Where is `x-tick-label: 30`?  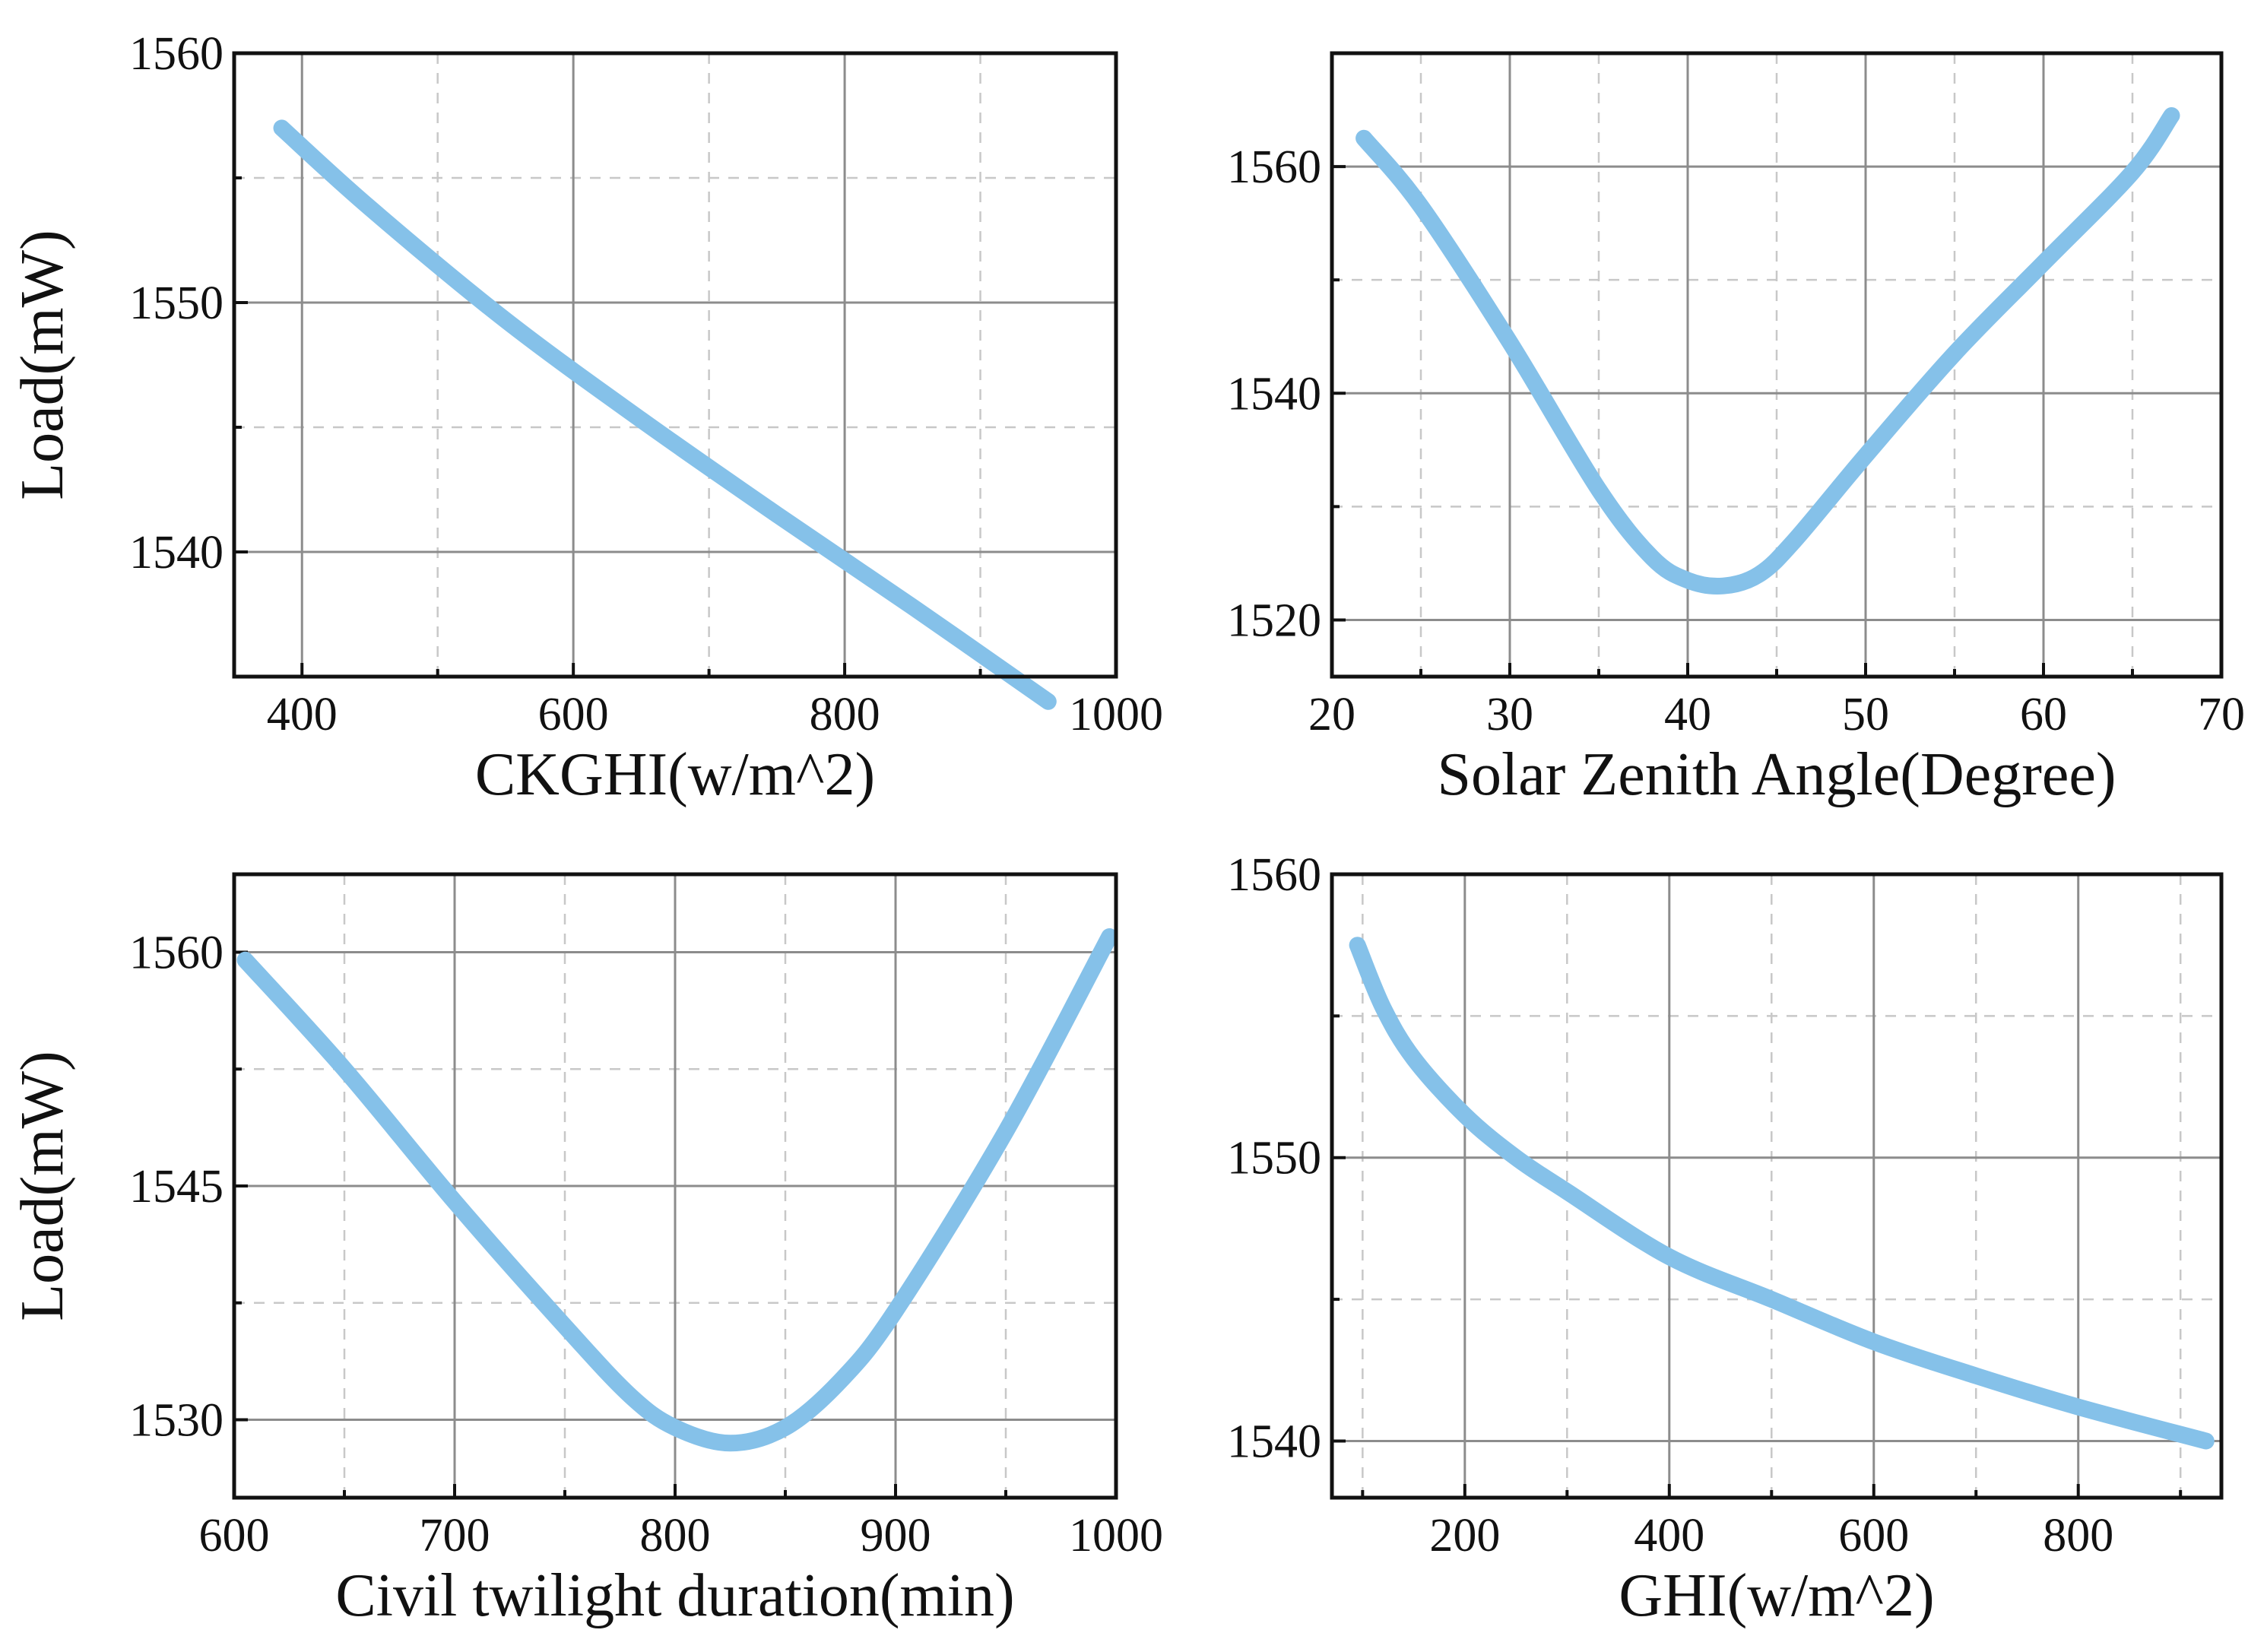
x-tick-label: 30 is located at coordinates (1509, 714).